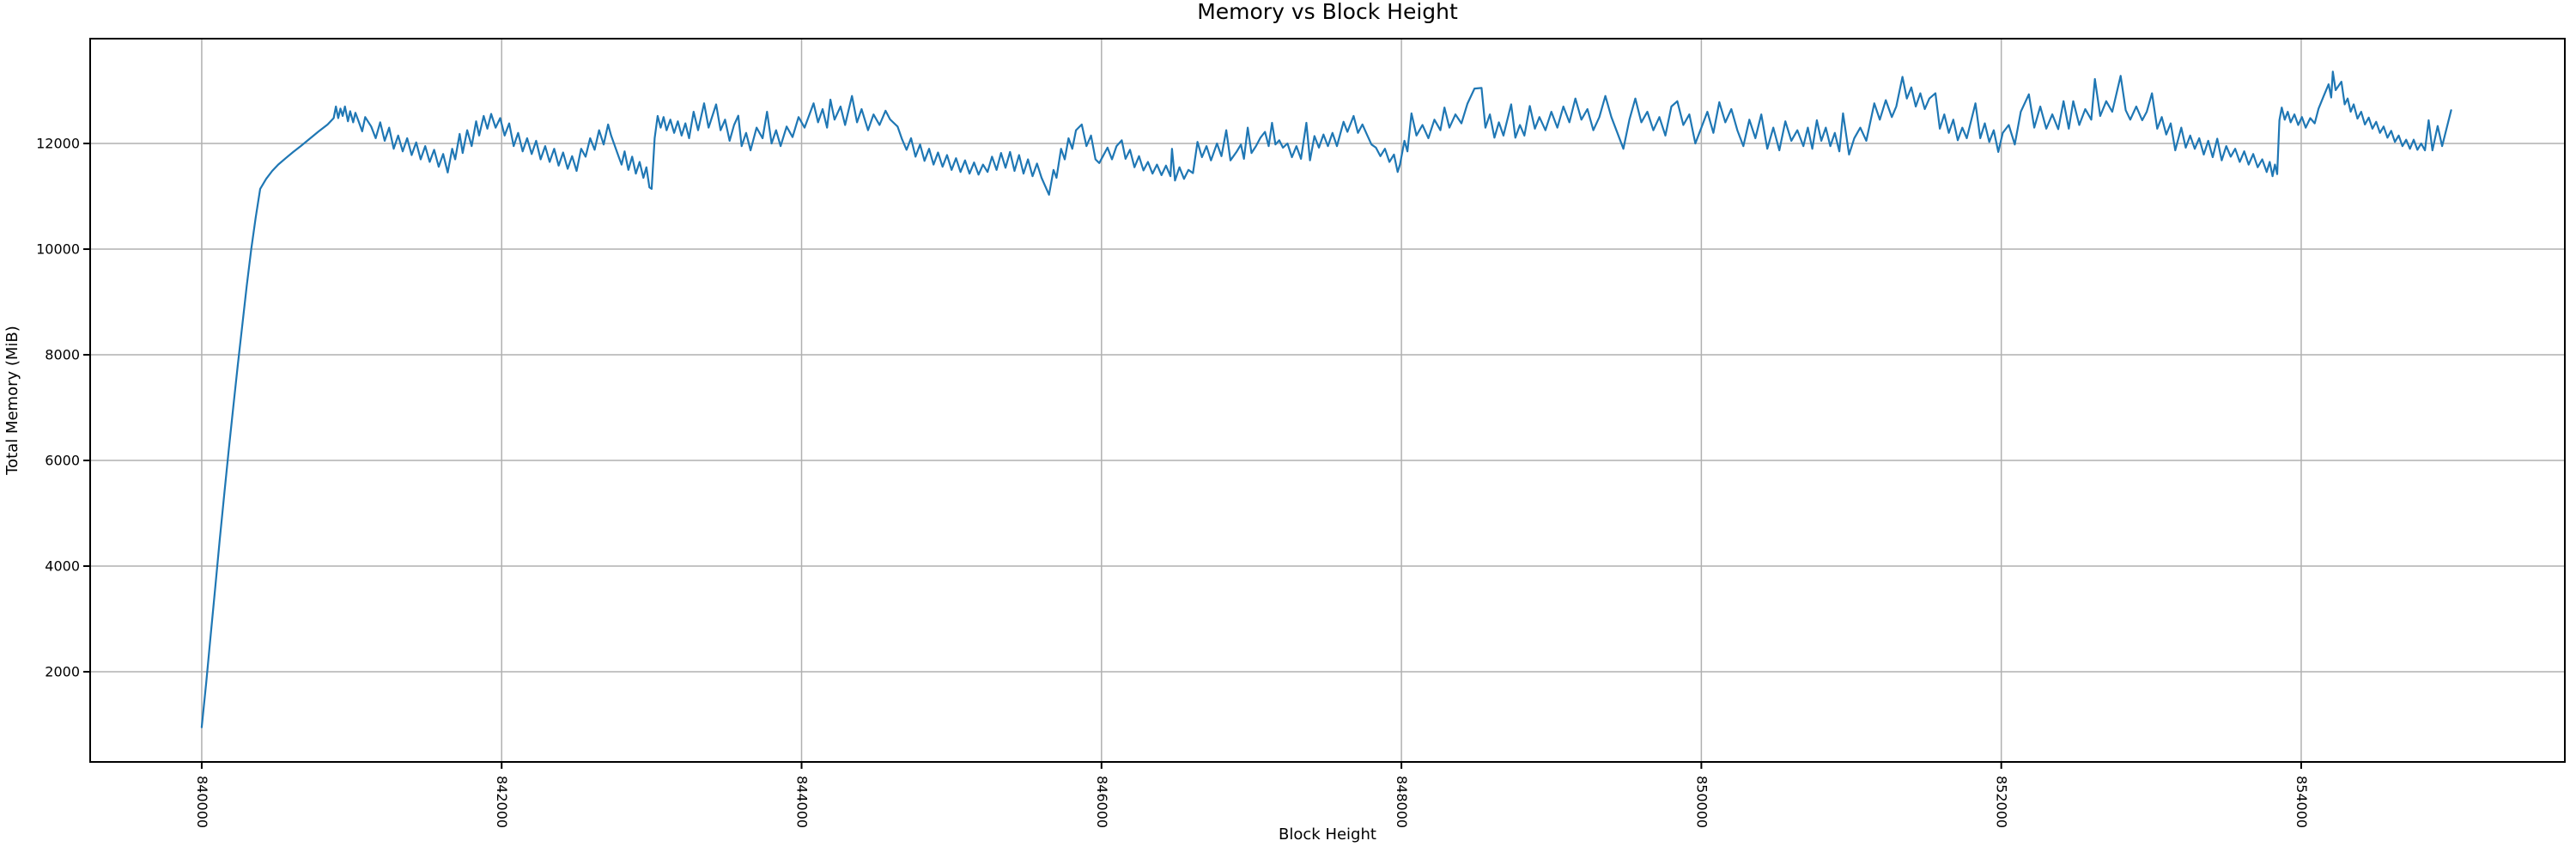 This screenshot has height=859, width=2576. I want to click on y-tick-label: 2000, so click(62, 672).